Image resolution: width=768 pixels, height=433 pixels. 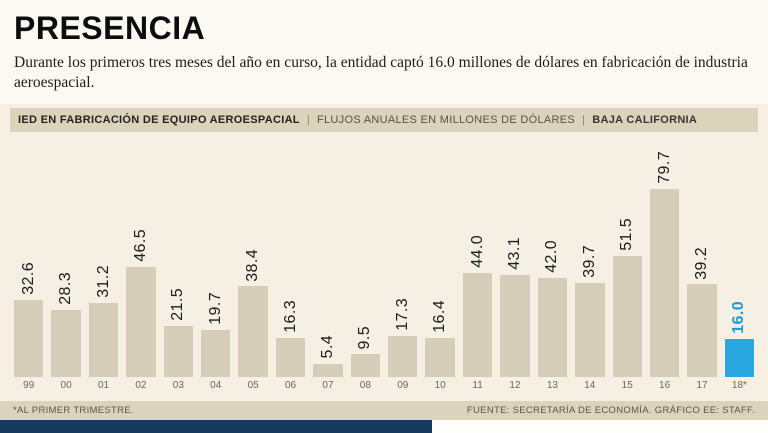 I want to click on bar-value-label: 19.7, so click(x=215, y=309).